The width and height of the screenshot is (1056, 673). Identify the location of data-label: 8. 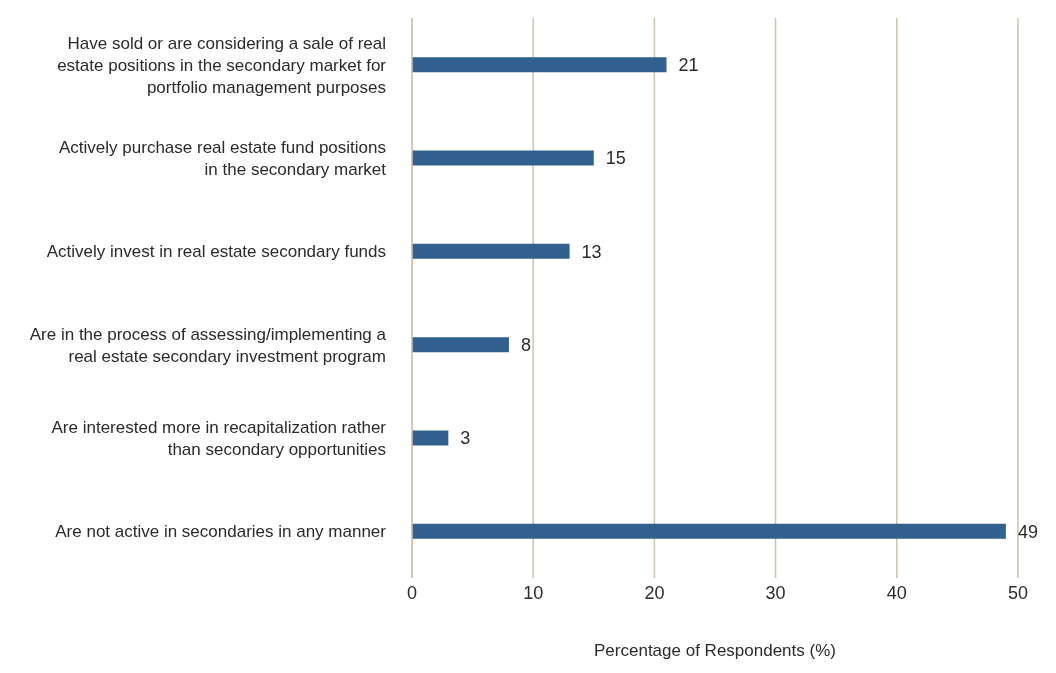
(525, 345).